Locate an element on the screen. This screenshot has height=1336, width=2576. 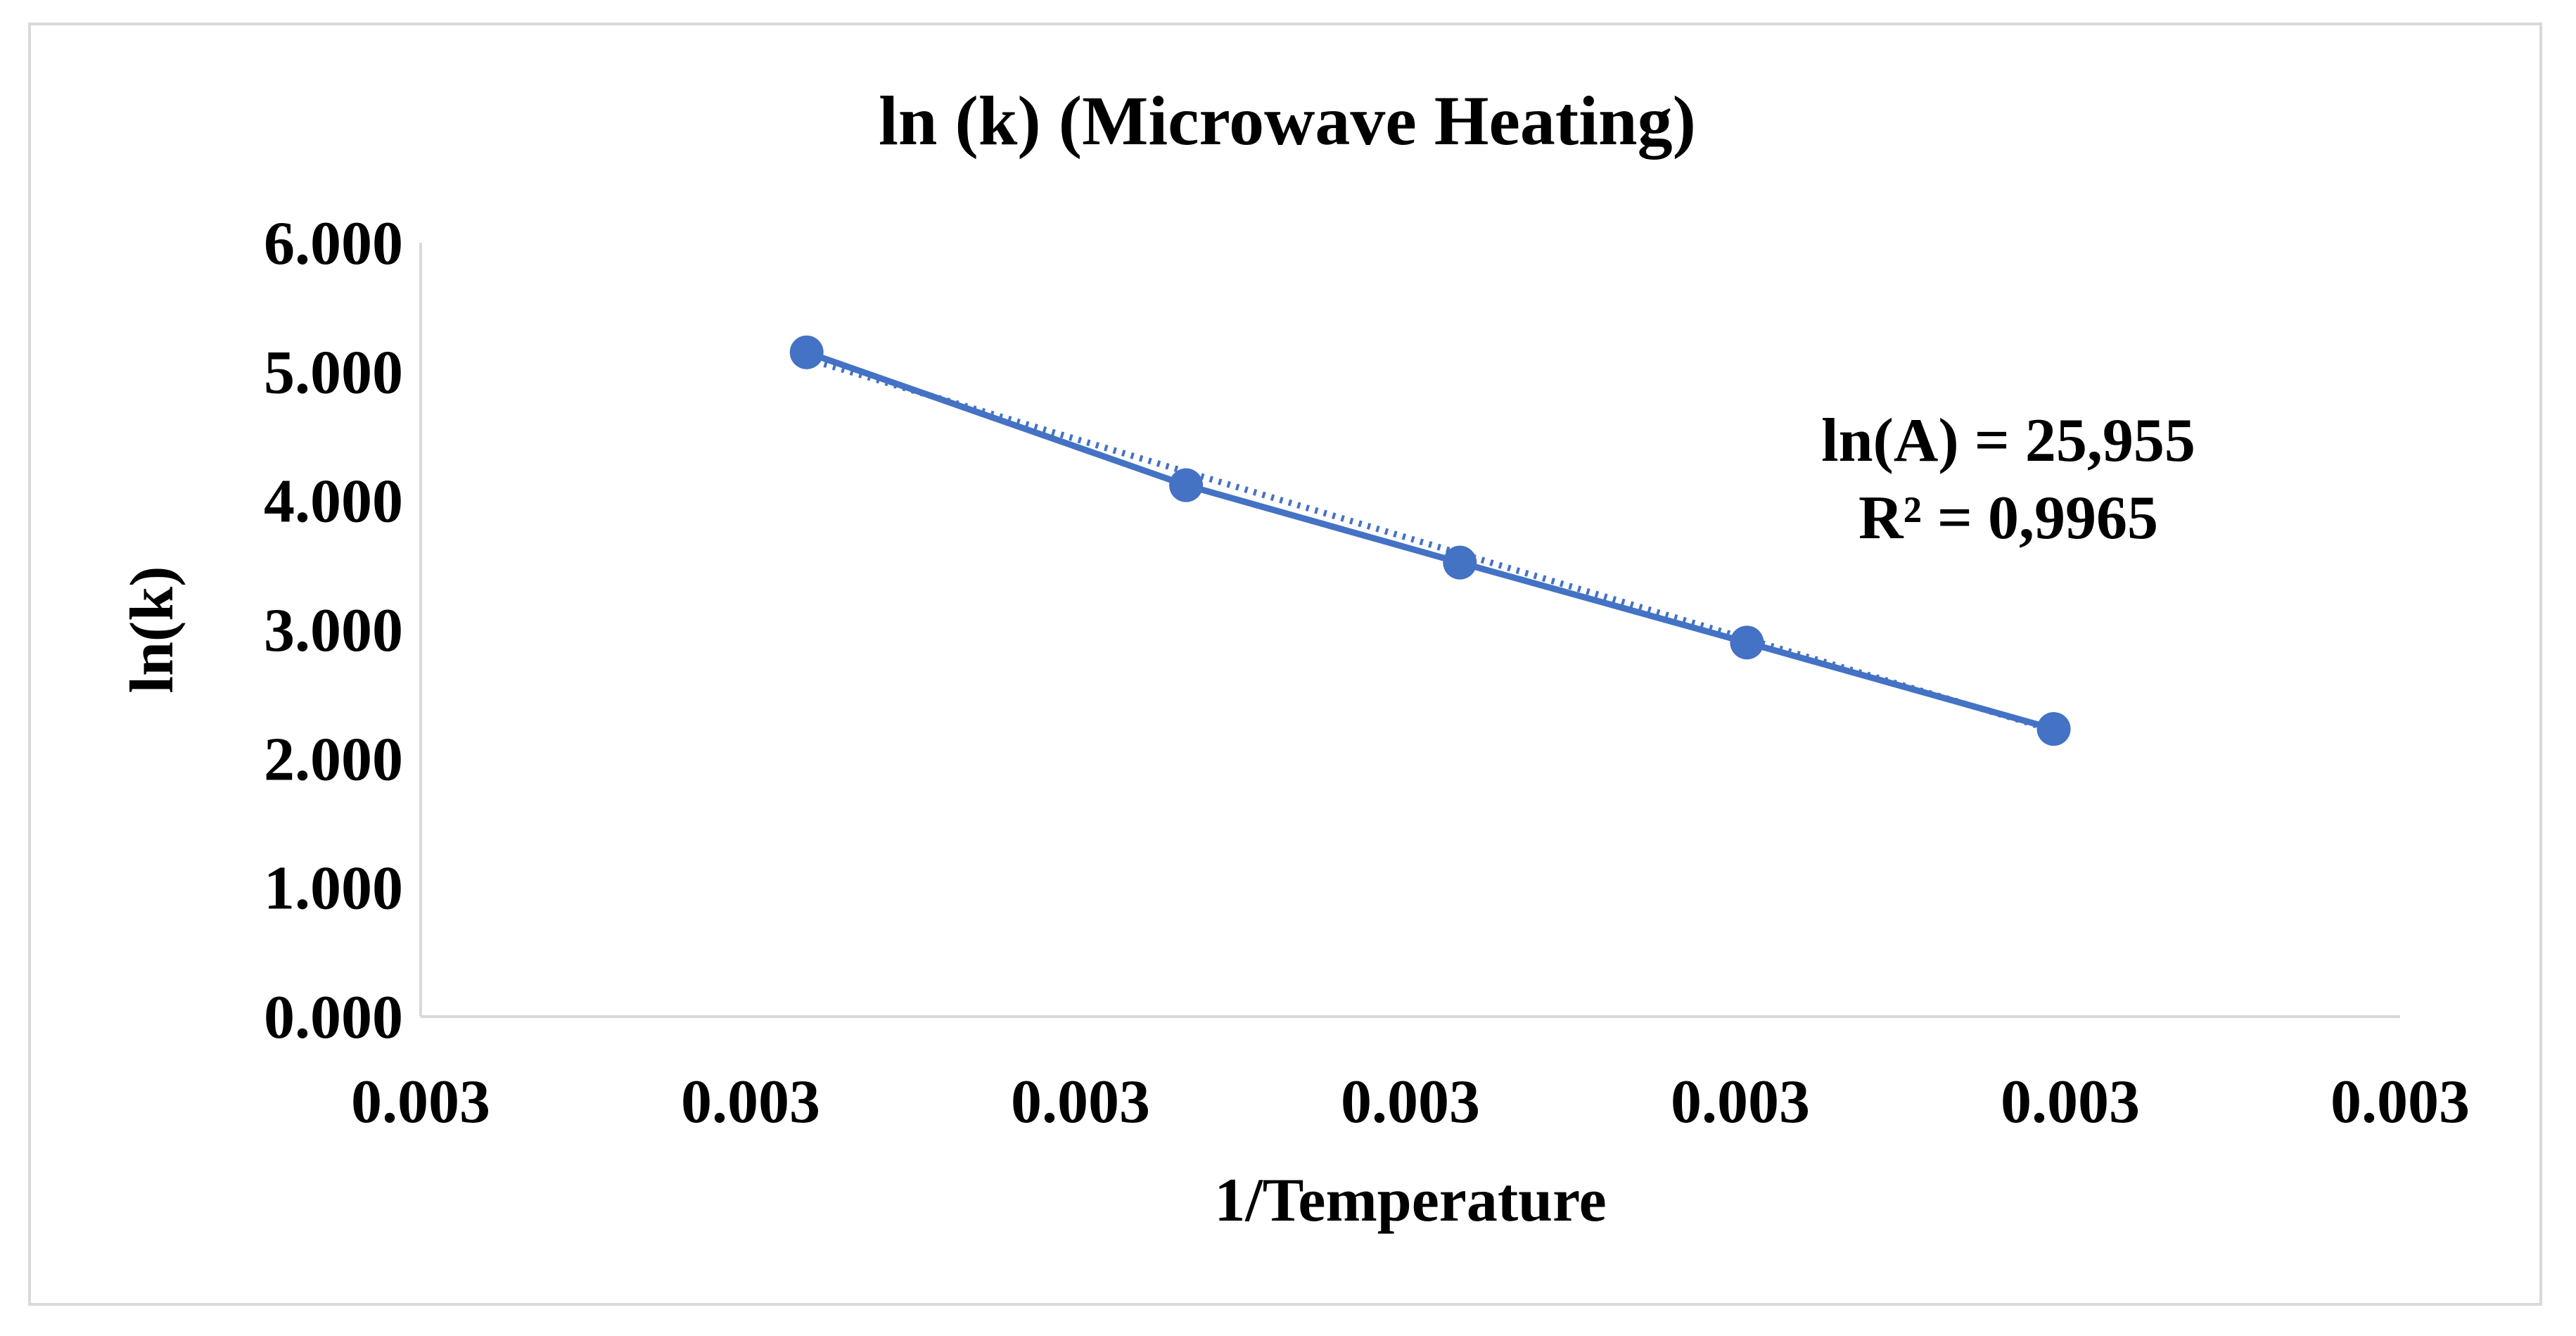
y-tick-labels: 0.000 1.000 2.000 3.000 4.000 5.000 6.000 is located at coordinates (333, 631).